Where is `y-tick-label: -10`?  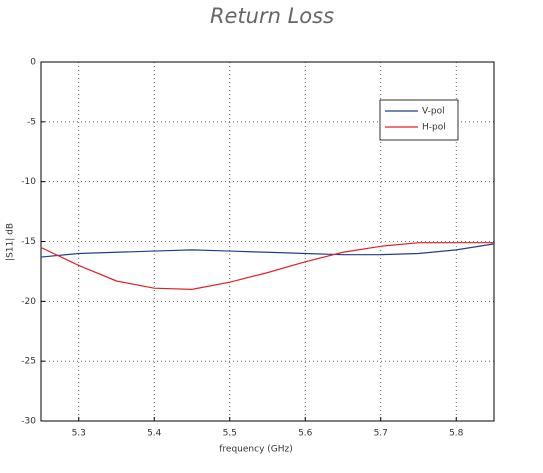
y-tick-label: -10 is located at coordinates (28, 182).